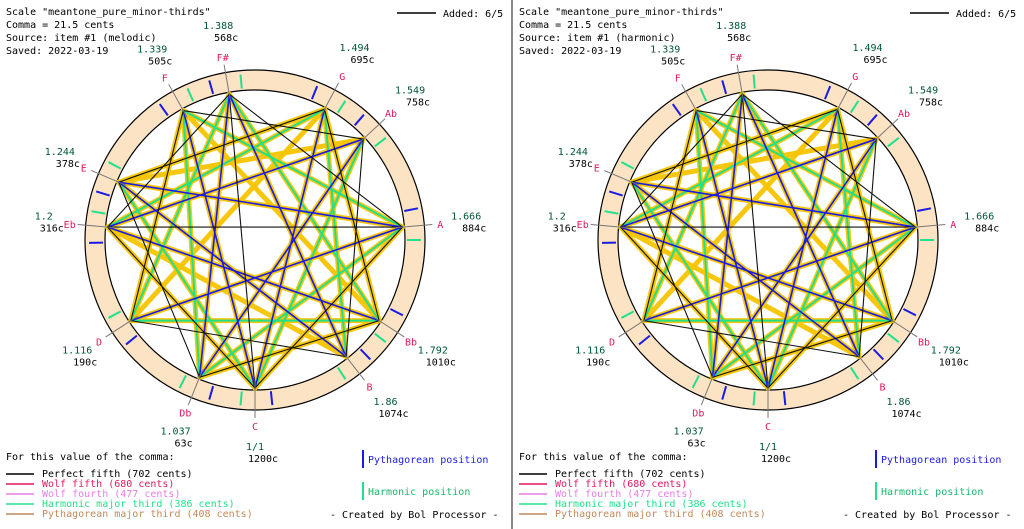 This screenshot has width=1024, height=529. What do you see at coordinates (354, 48) in the screenshot?
I see `ratio-label: 1.494` at bounding box center [354, 48].